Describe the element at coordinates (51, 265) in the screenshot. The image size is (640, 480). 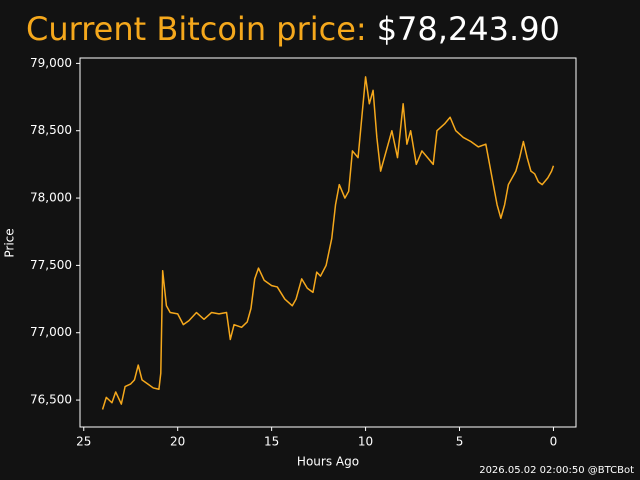
I see `y-tick-label: 77,500` at that location.